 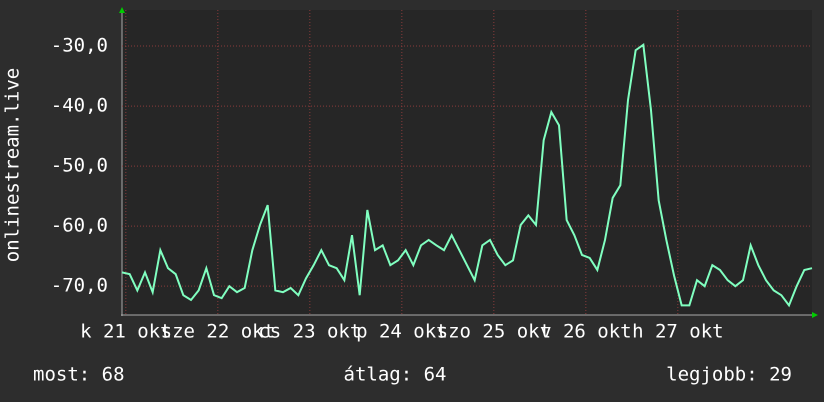 What do you see at coordinates (678, 332) in the screenshot?
I see `x-tick-label: h 27 okt` at bounding box center [678, 332].